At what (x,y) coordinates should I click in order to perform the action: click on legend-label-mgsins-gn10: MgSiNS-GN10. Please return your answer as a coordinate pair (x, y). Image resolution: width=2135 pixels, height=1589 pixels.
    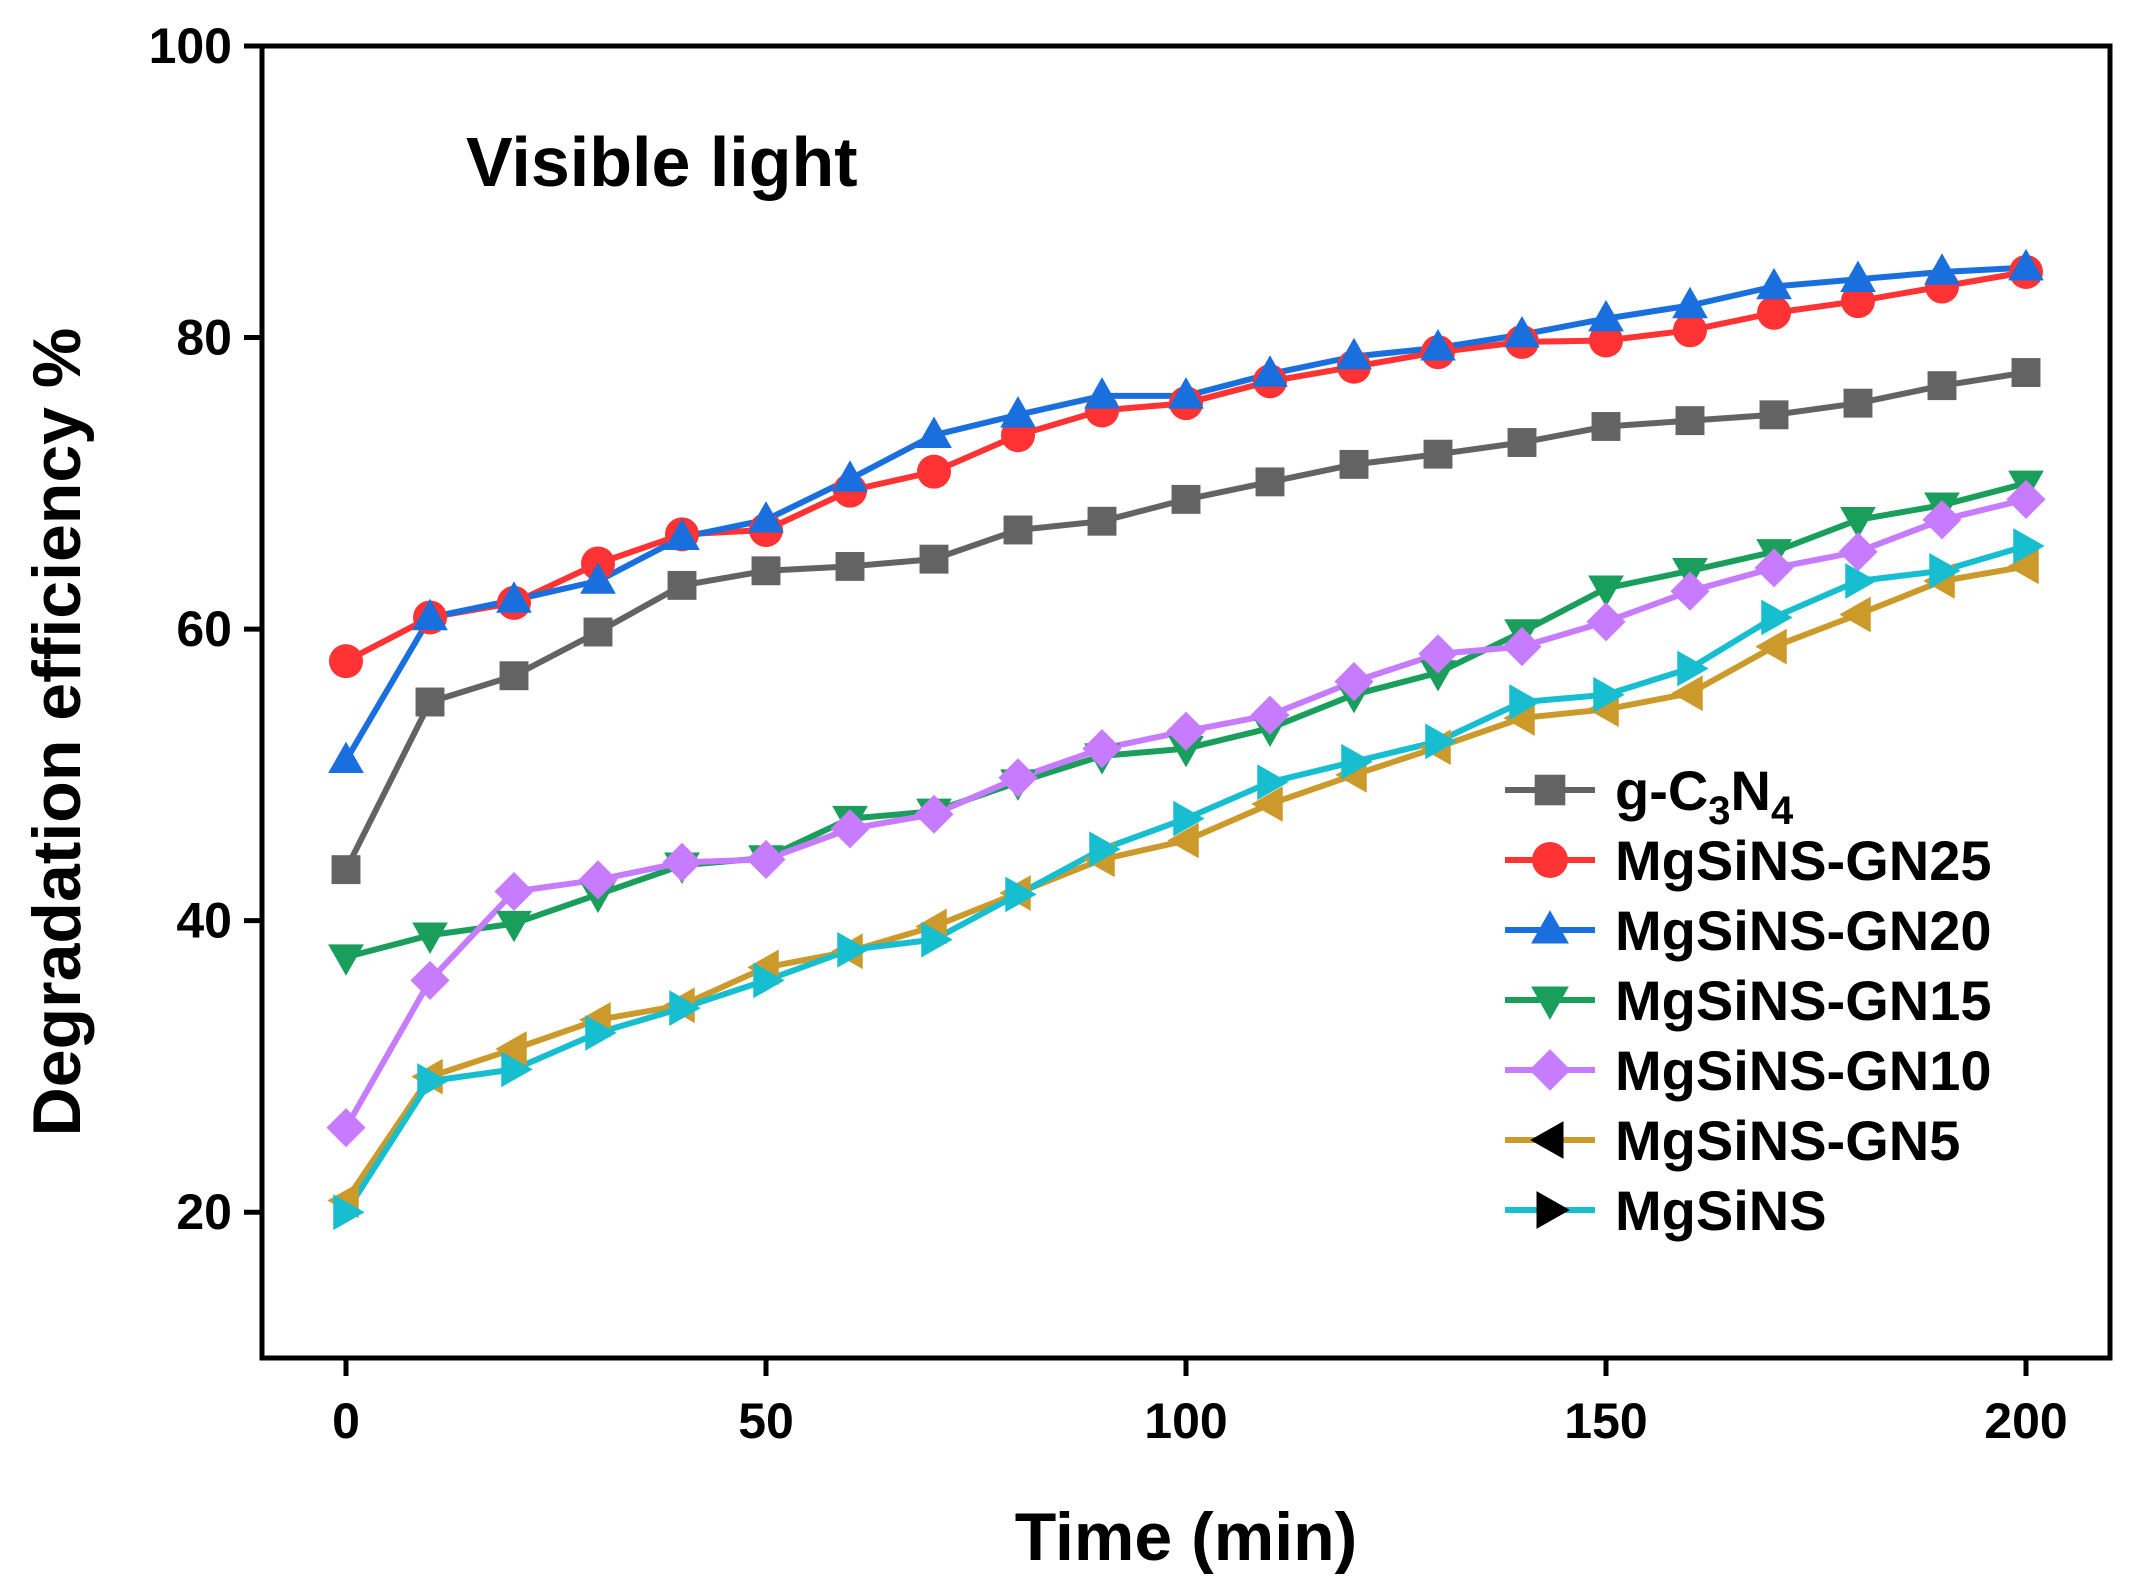
    Looking at the image, I should click on (1803, 1070).